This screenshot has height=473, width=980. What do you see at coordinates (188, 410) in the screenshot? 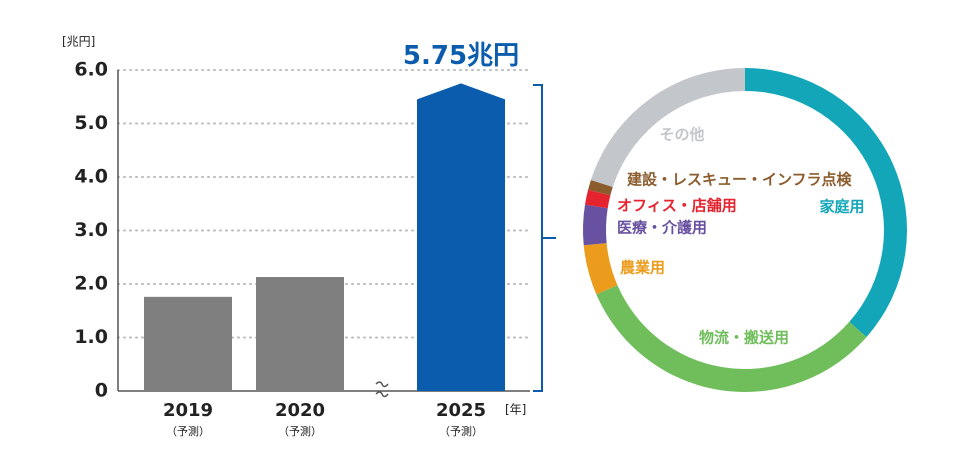
I see `x-tick-label: 2019` at bounding box center [188, 410].